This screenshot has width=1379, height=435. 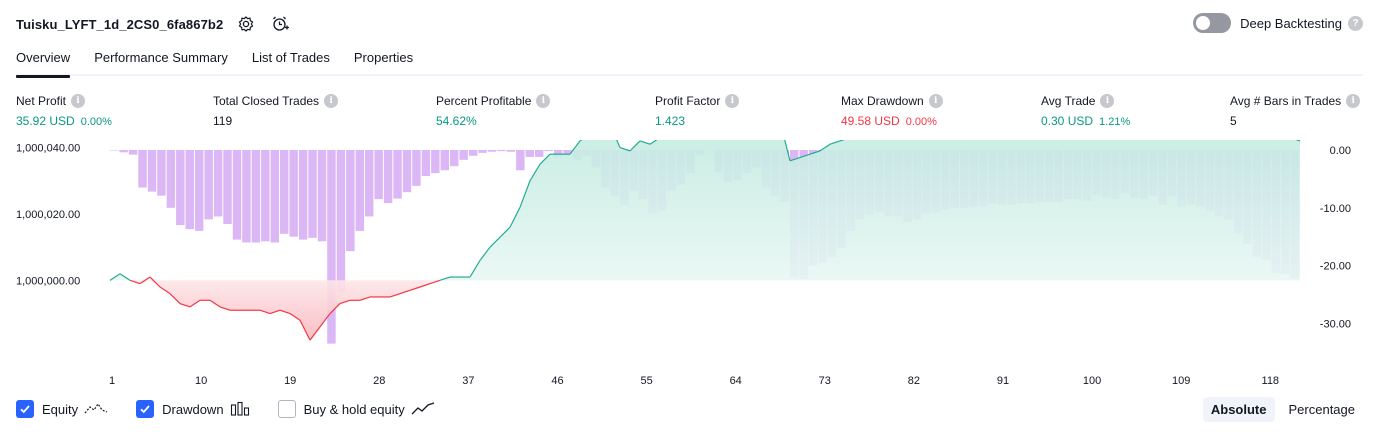 I want to click on settings-icon, so click(x=246, y=24).